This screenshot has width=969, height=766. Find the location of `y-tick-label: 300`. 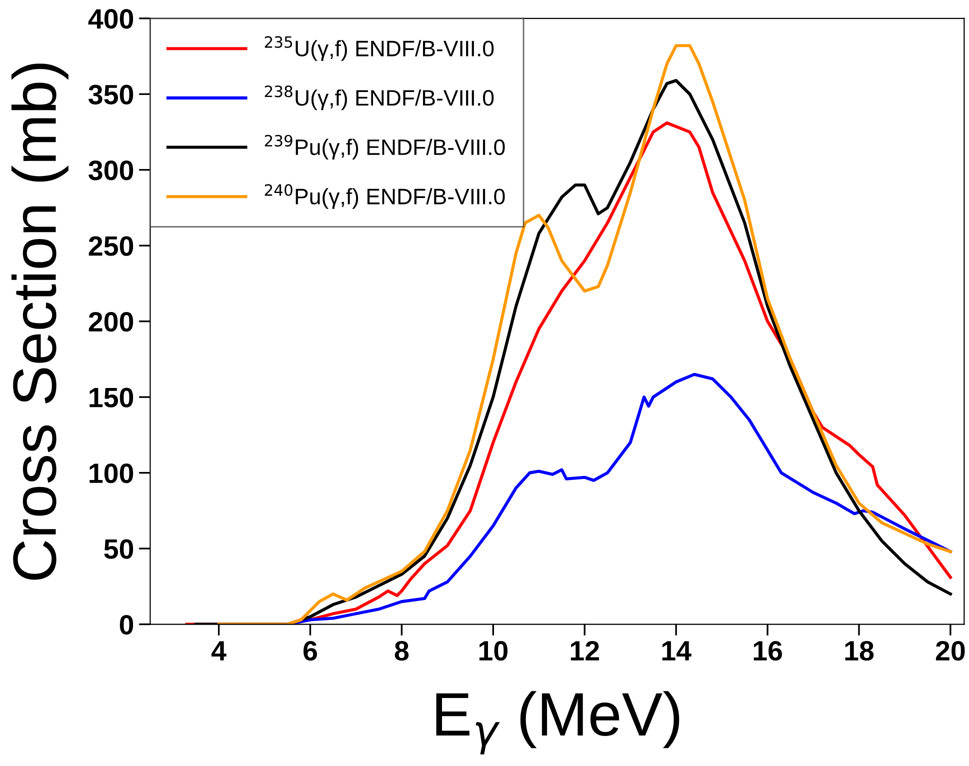

y-tick-label: 300 is located at coordinates (111, 170).